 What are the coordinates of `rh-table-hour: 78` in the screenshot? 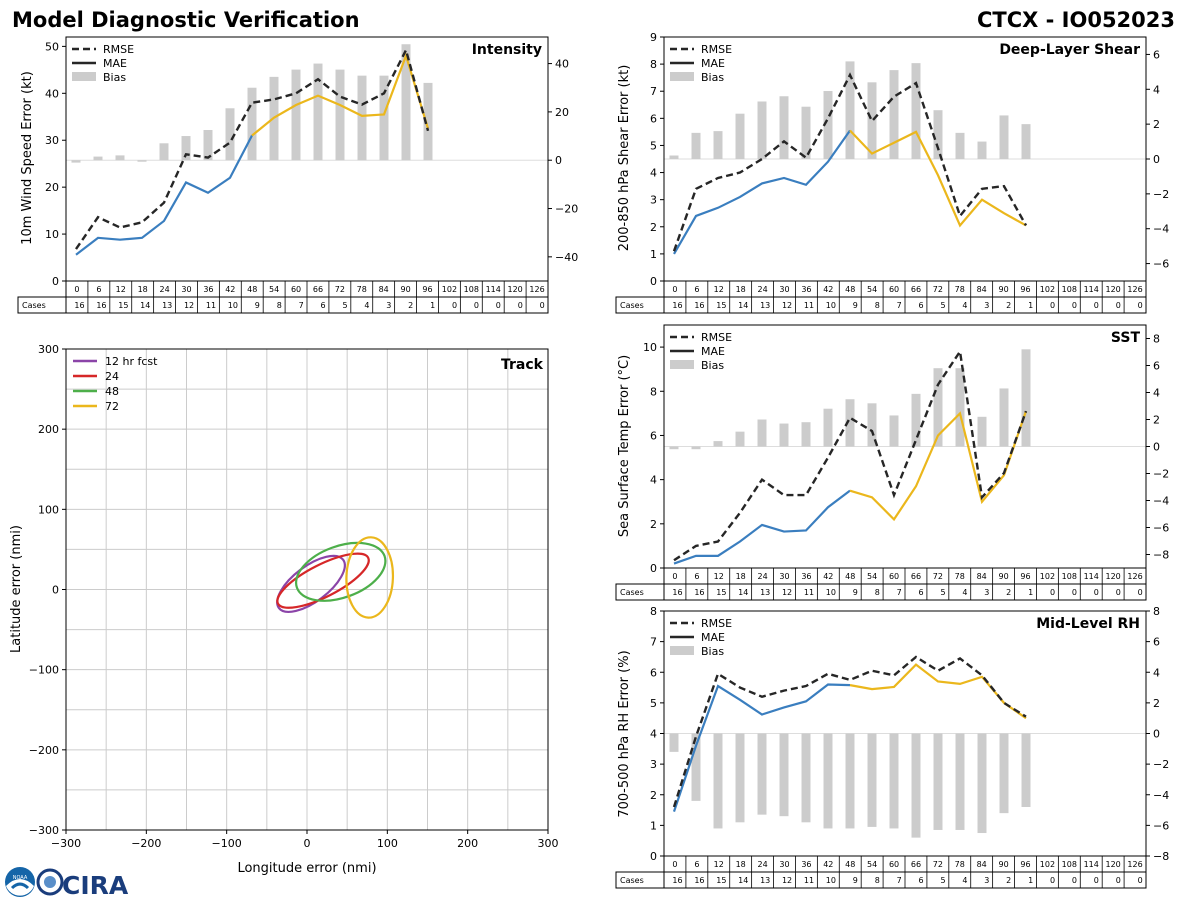 It's located at (960, 864).